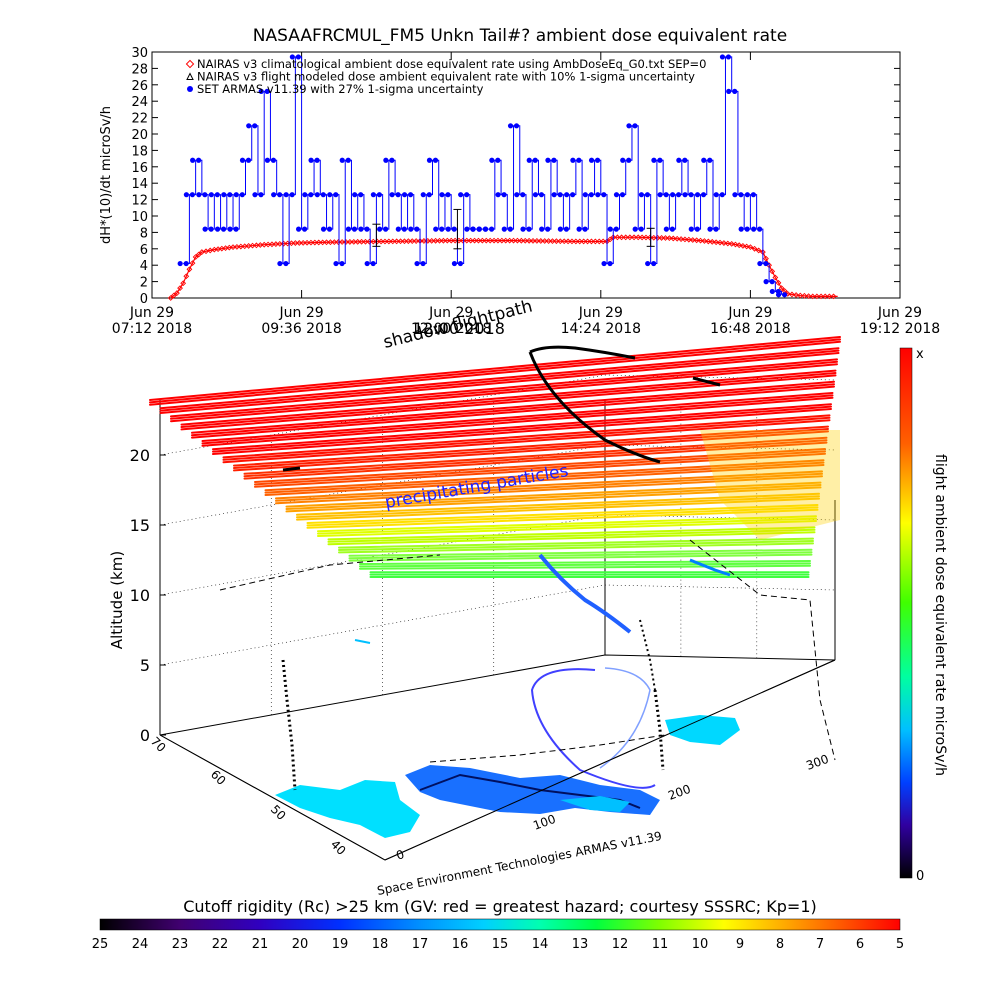  I want to click on y-tick-label: 12, so click(139, 201).